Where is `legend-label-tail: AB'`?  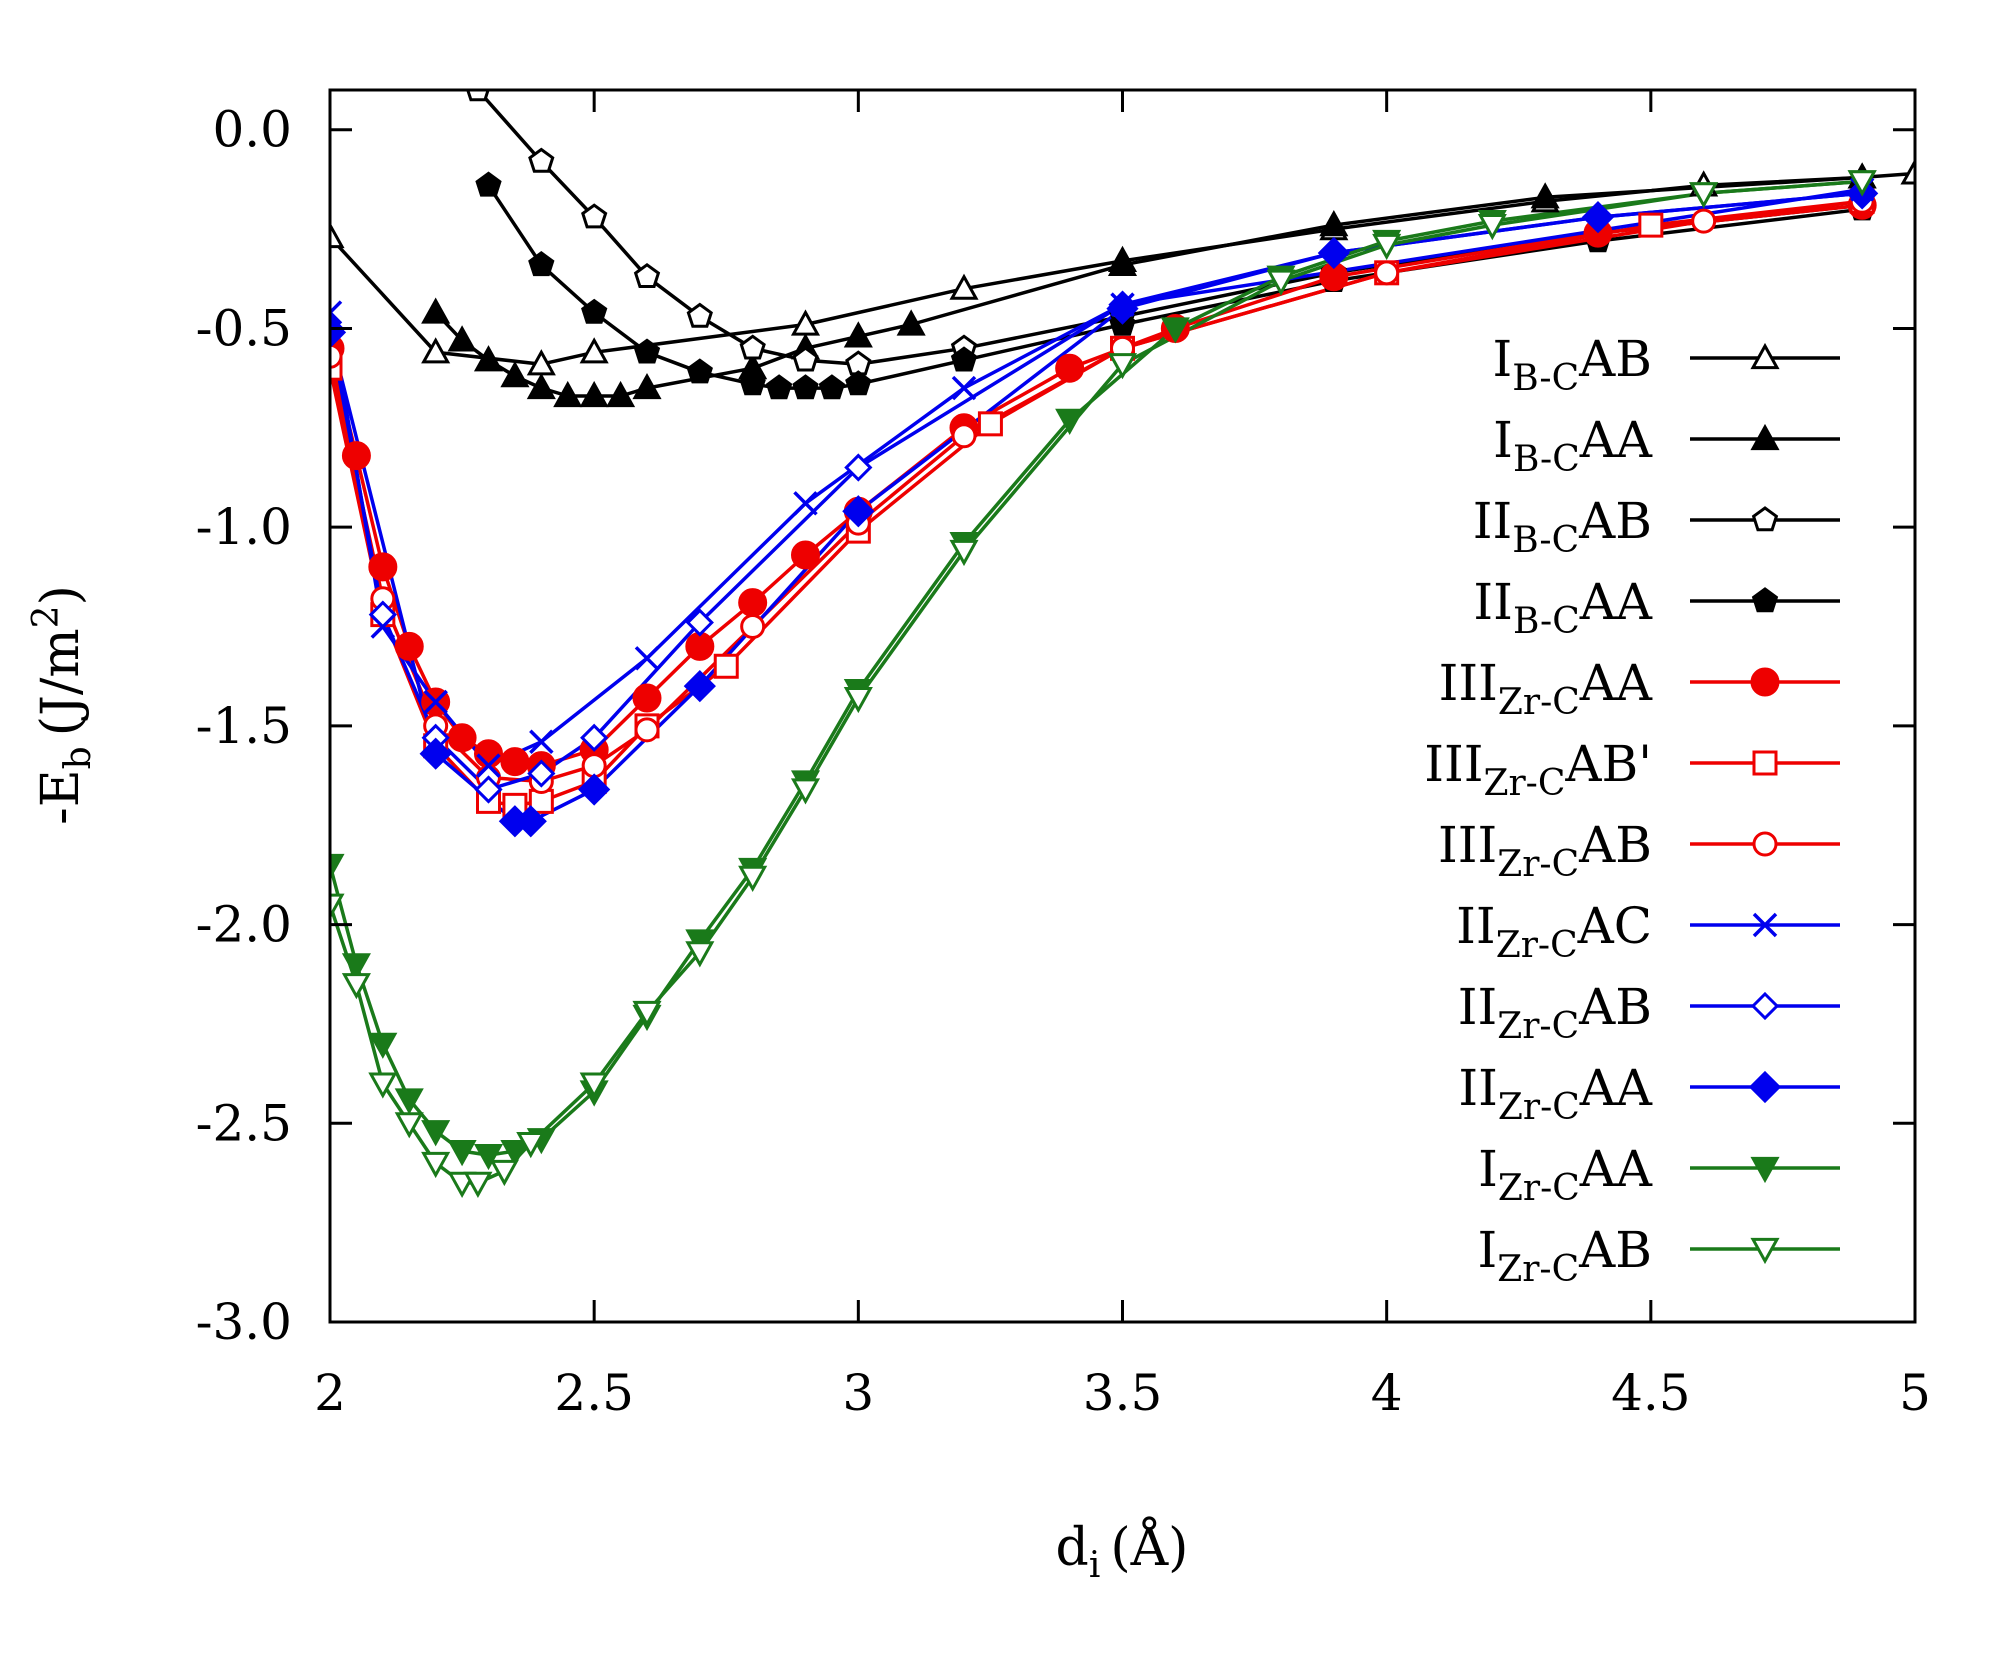 legend-label-tail: AB' is located at coordinates (1608, 764).